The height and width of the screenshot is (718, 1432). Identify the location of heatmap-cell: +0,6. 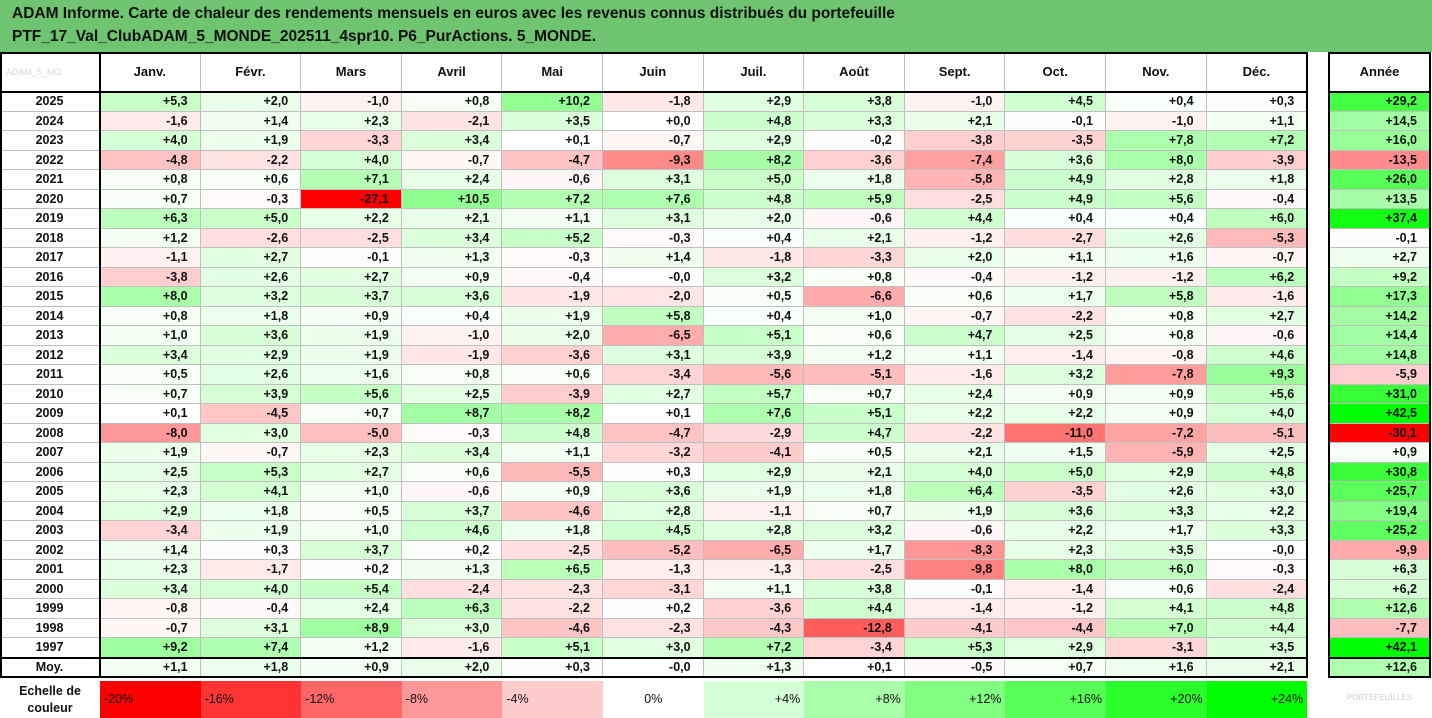
(955, 297).